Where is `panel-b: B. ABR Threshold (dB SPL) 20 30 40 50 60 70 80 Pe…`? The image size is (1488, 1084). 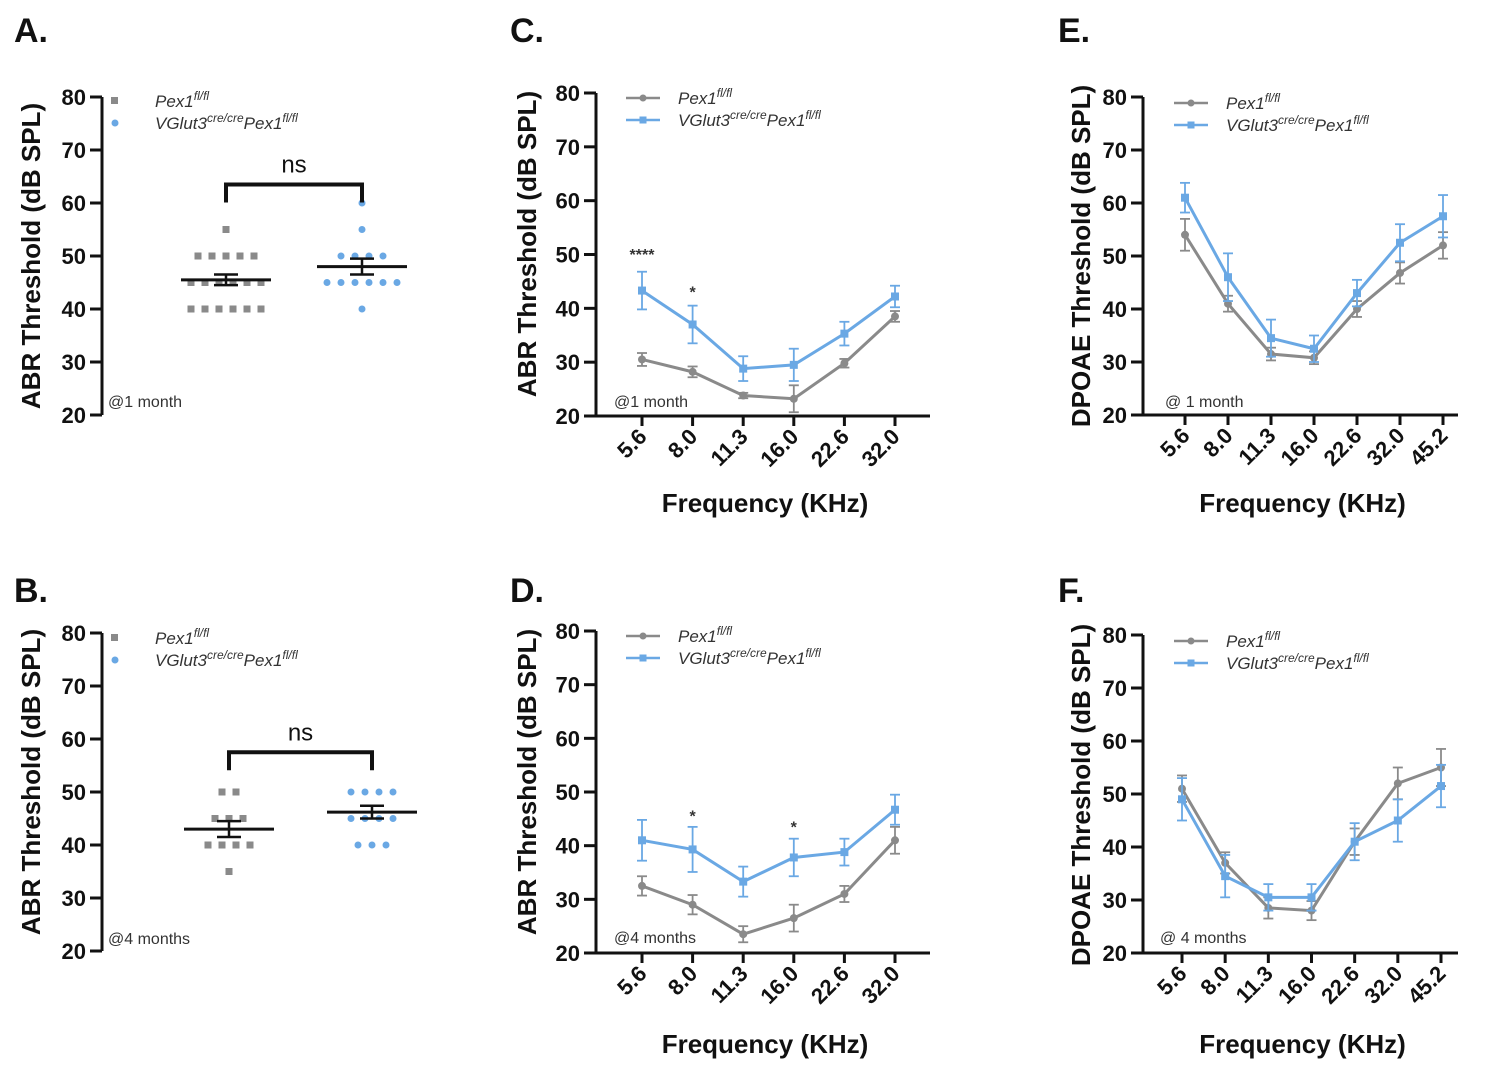
panel-b: B. ABR Threshold (dB SPL) 20 30 40 50 60 70 80 Pe… is located at coordinates (215, 768).